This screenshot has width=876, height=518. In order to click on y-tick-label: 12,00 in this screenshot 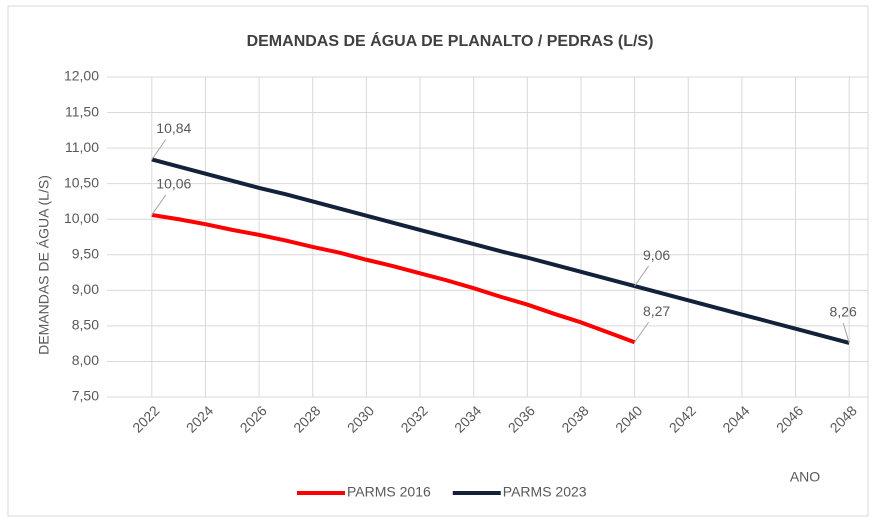, I will do `click(81, 76)`.